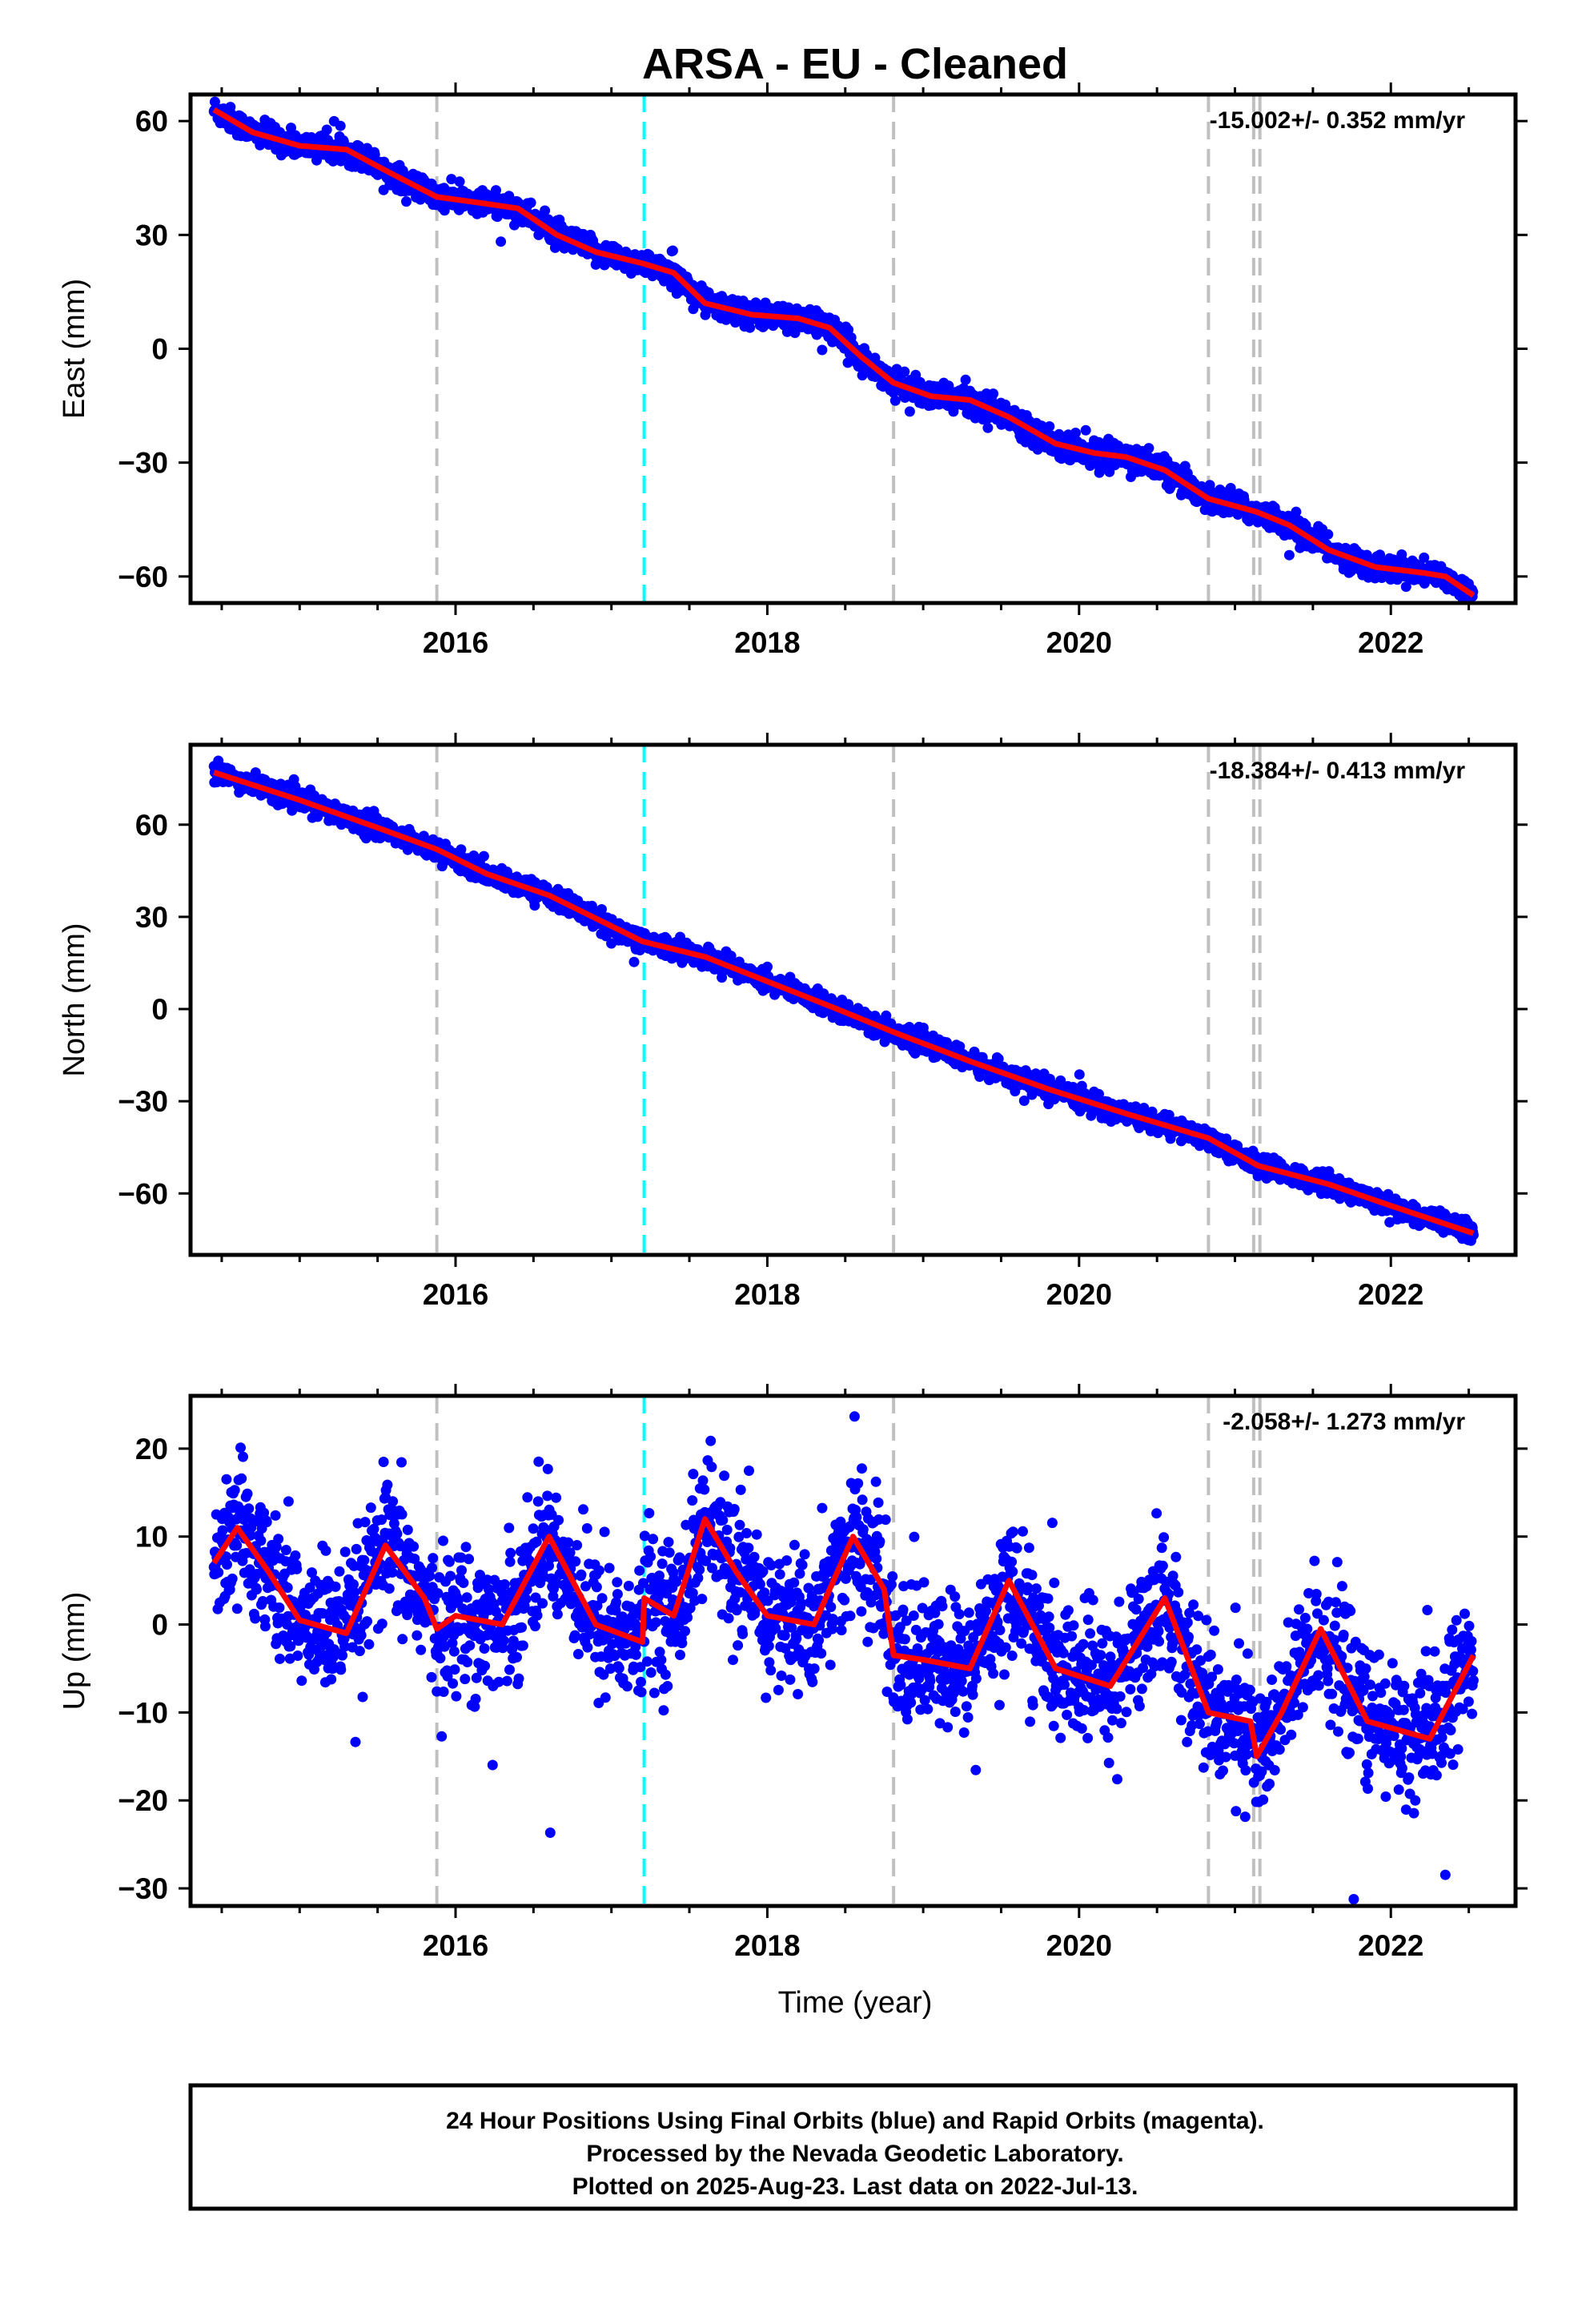 The height and width of the screenshot is (2324, 1582). What do you see at coordinates (143, 577) in the screenshot?
I see `y-tick-label: −60` at bounding box center [143, 577].